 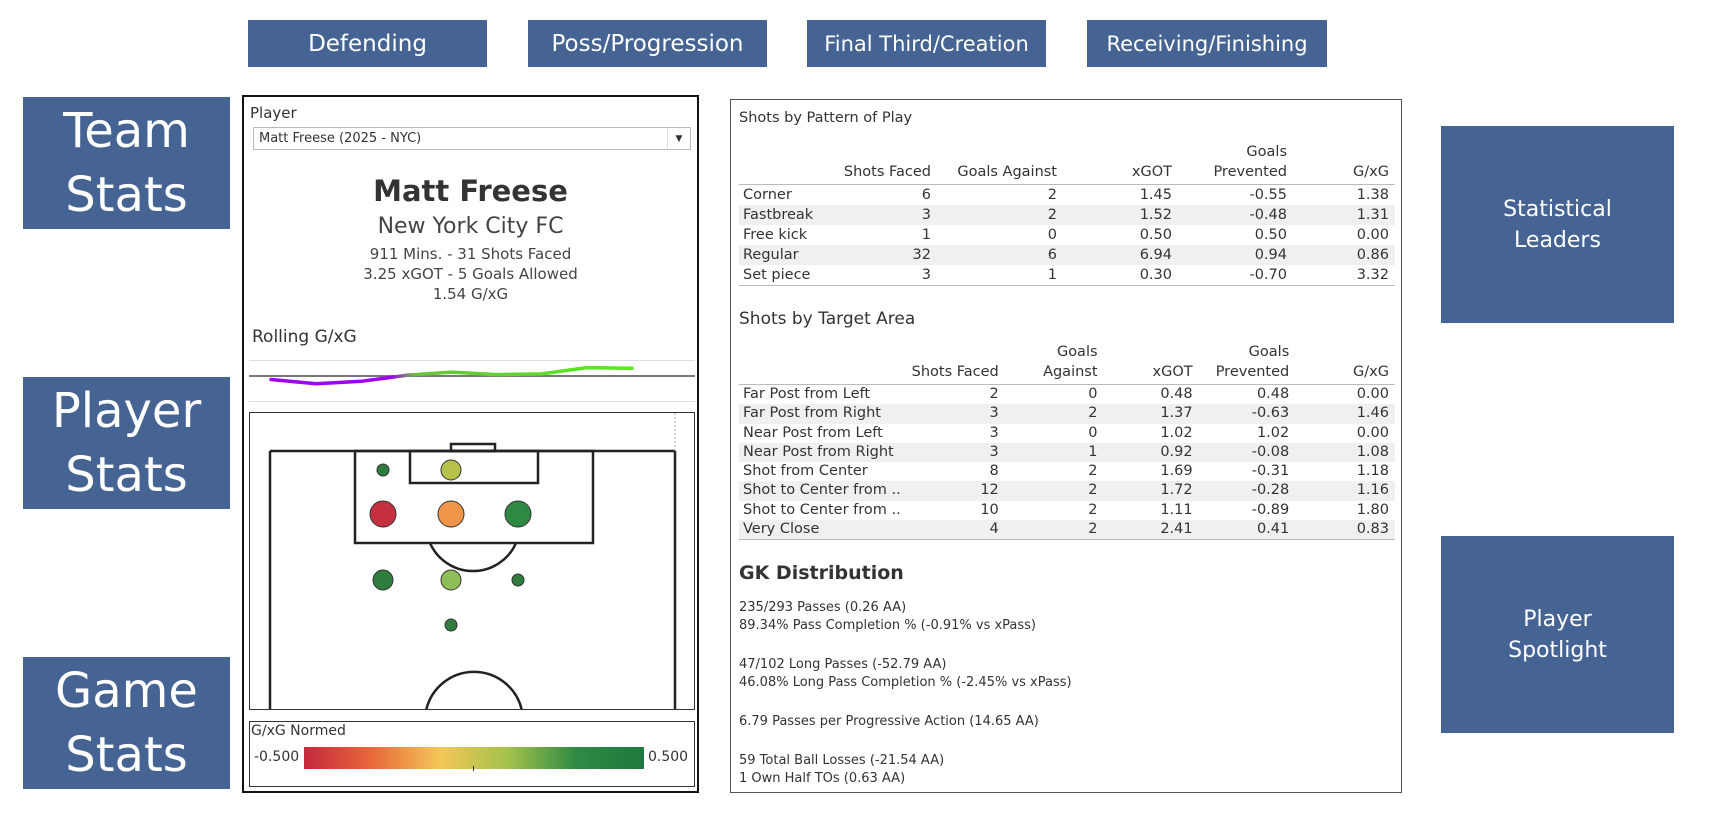 I want to click on row-label: Far Post from Left, so click(x=807, y=394).